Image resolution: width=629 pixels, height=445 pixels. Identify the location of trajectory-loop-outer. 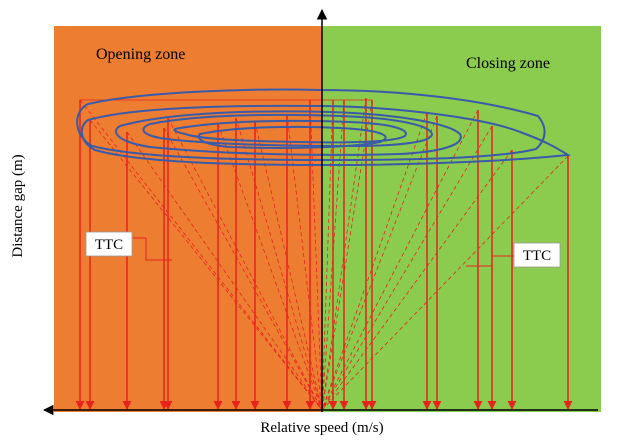
(311, 125).